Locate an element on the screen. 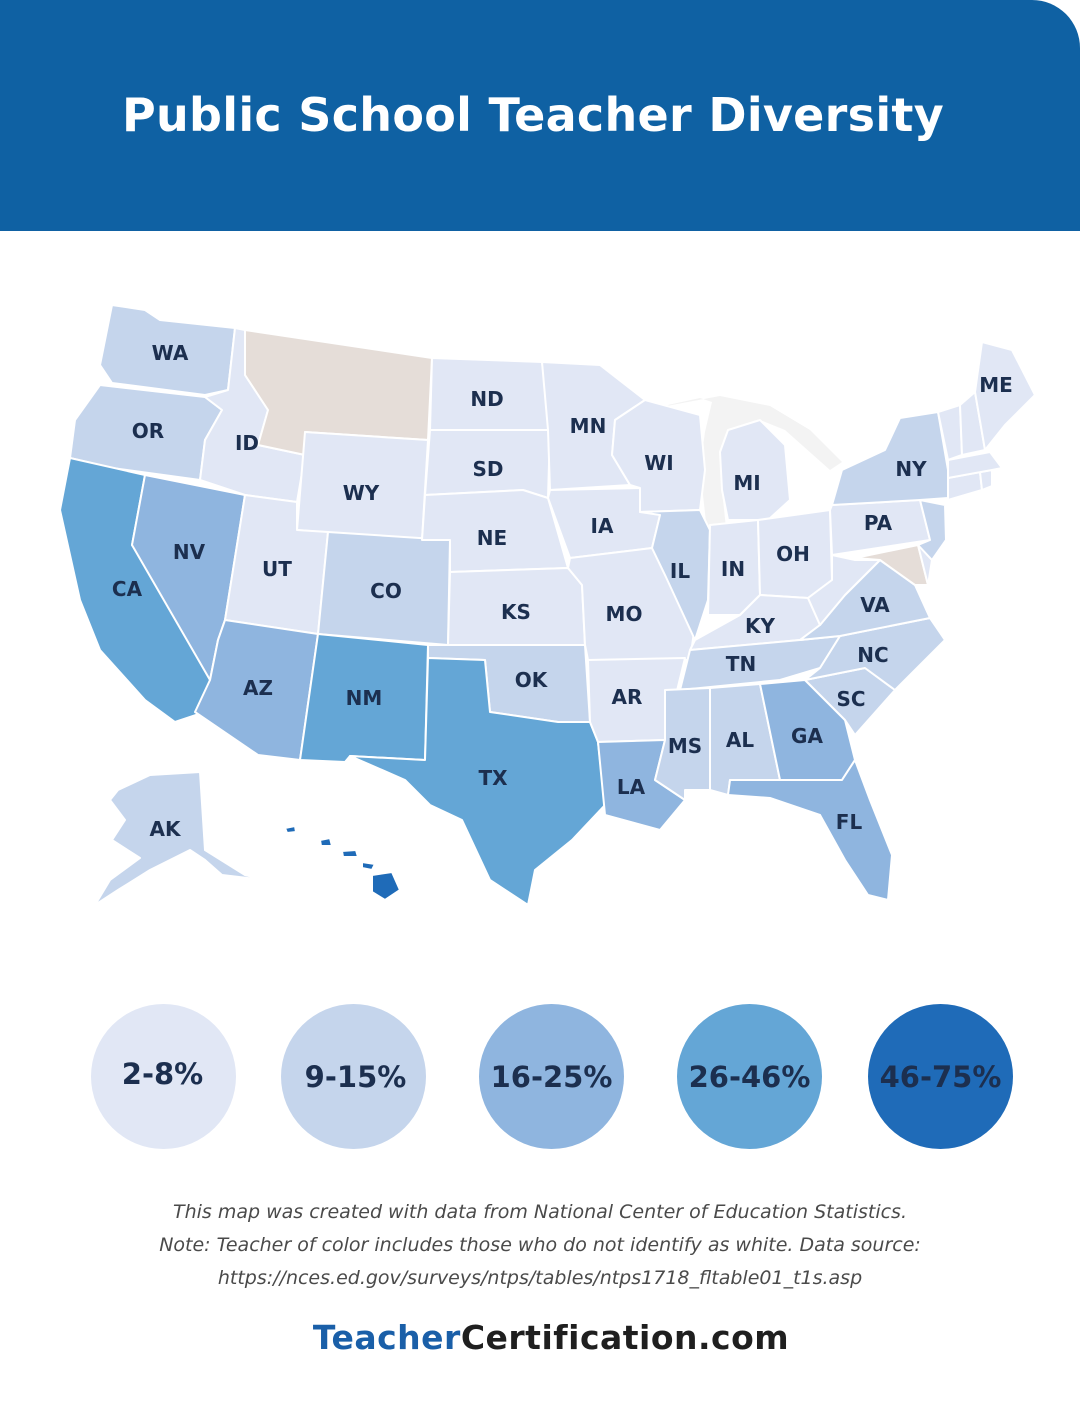 The image size is (1080, 1427). label-LA: LA is located at coordinates (631, 787).